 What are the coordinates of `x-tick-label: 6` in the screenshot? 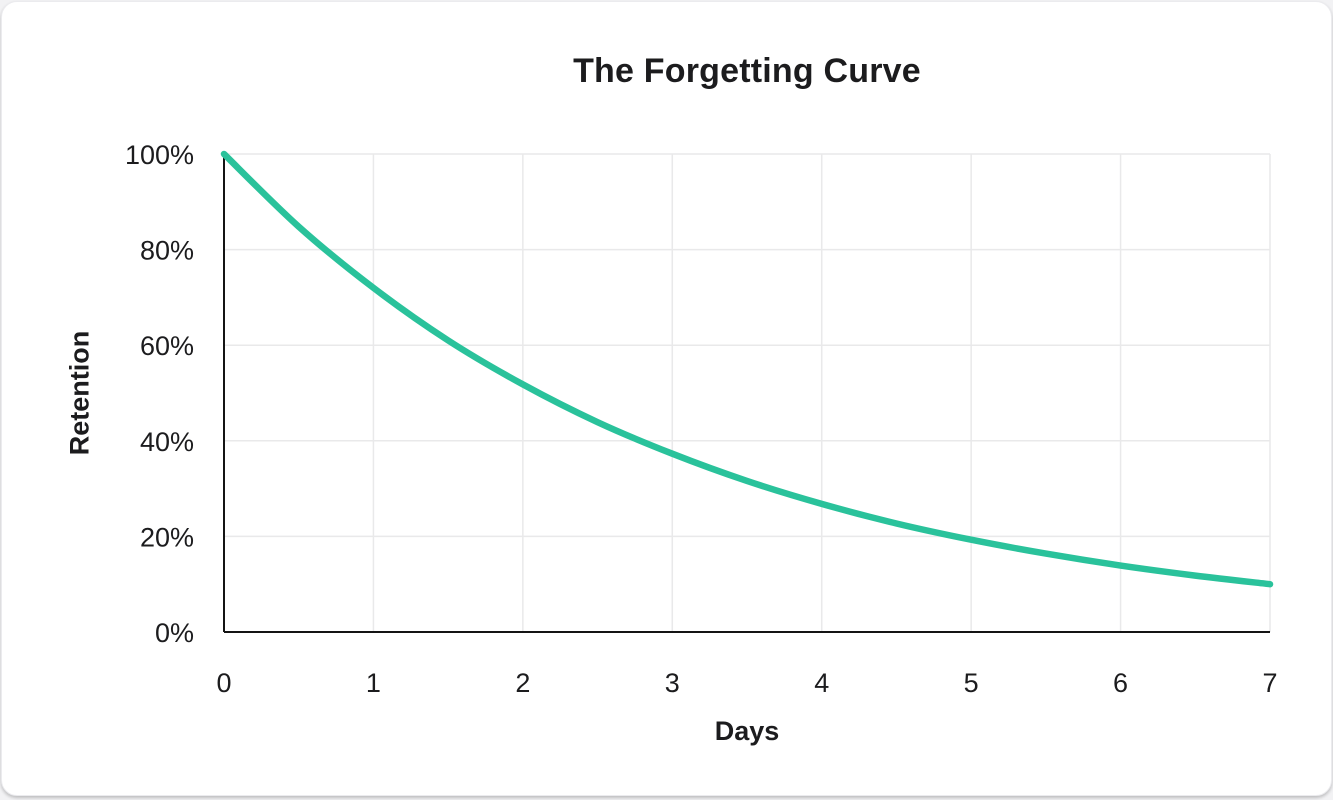 It's located at (1120, 683).